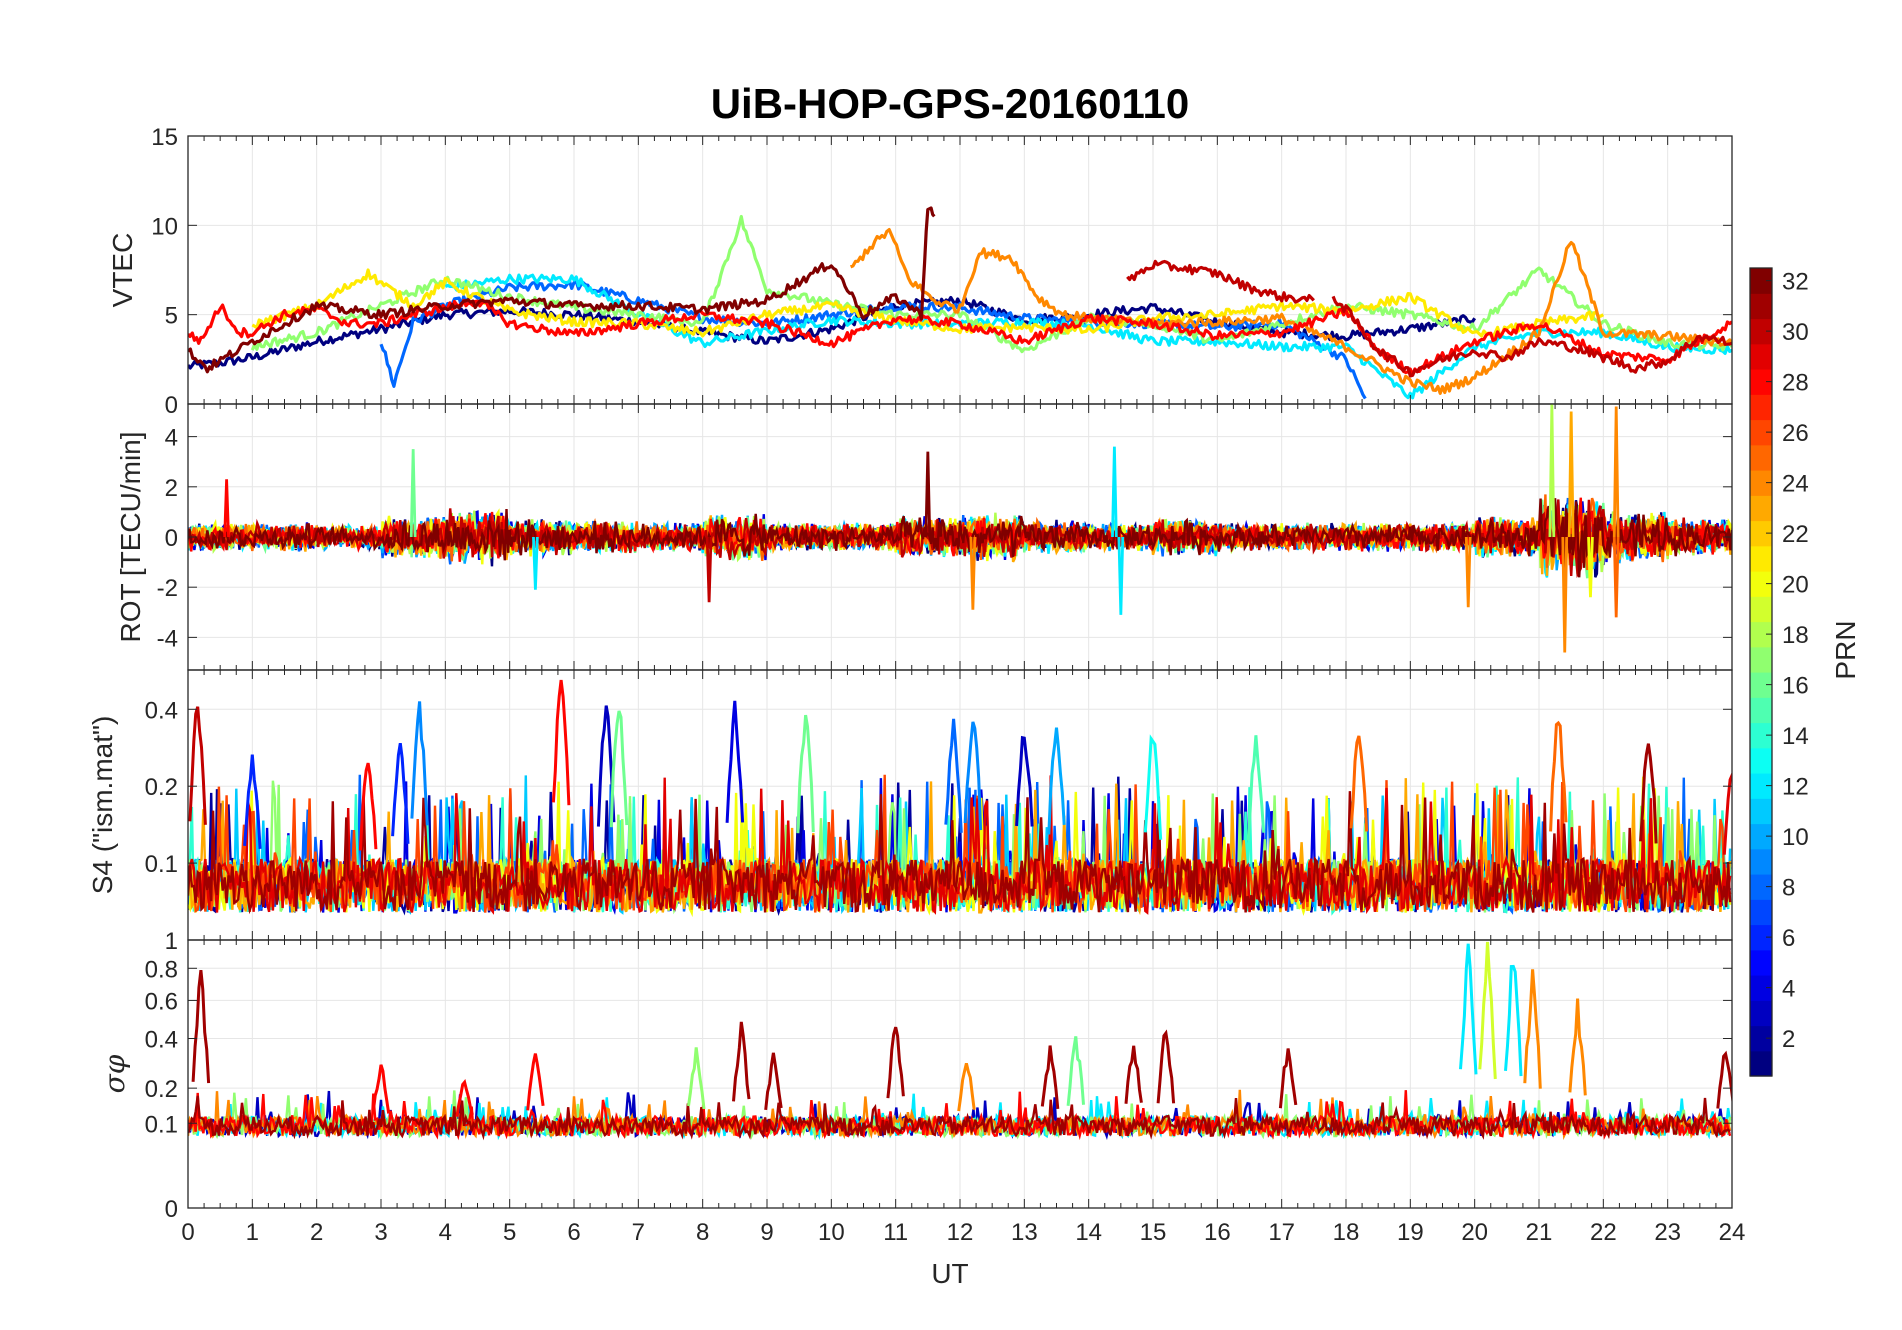  What do you see at coordinates (1795, 383) in the screenshot?
I see `colorbar-tick-label: 28` at bounding box center [1795, 383].